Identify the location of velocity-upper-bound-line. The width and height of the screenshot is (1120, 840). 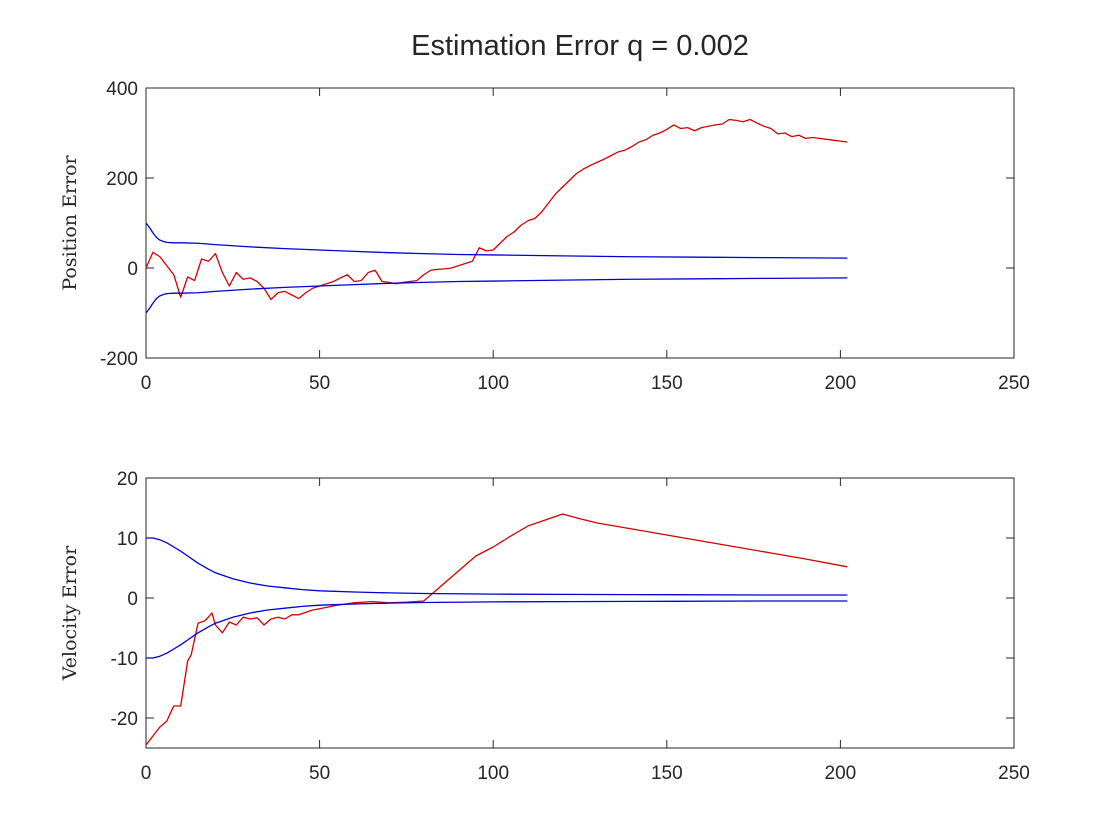
(497, 566).